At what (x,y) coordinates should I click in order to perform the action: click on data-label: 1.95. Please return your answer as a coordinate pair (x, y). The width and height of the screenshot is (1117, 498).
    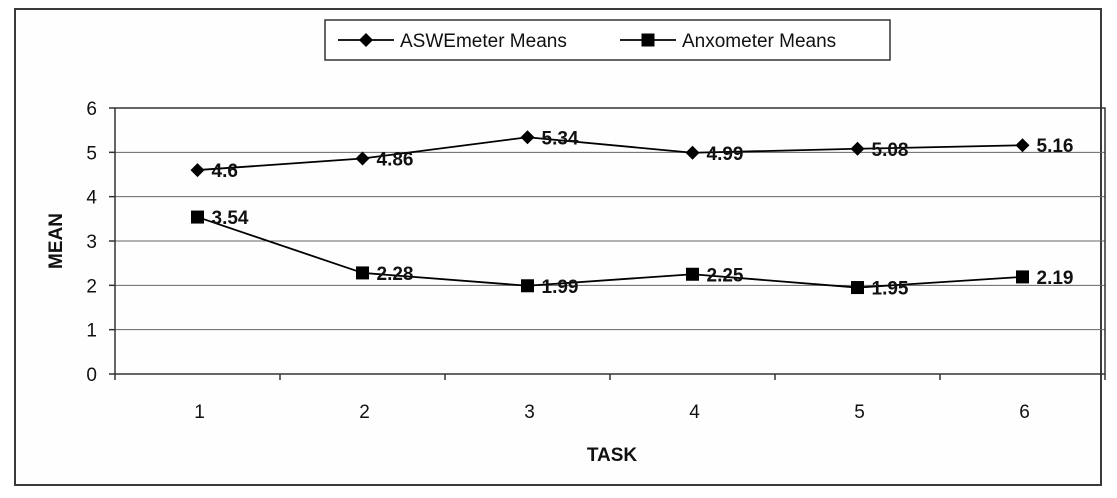
    Looking at the image, I should click on (890, 289).